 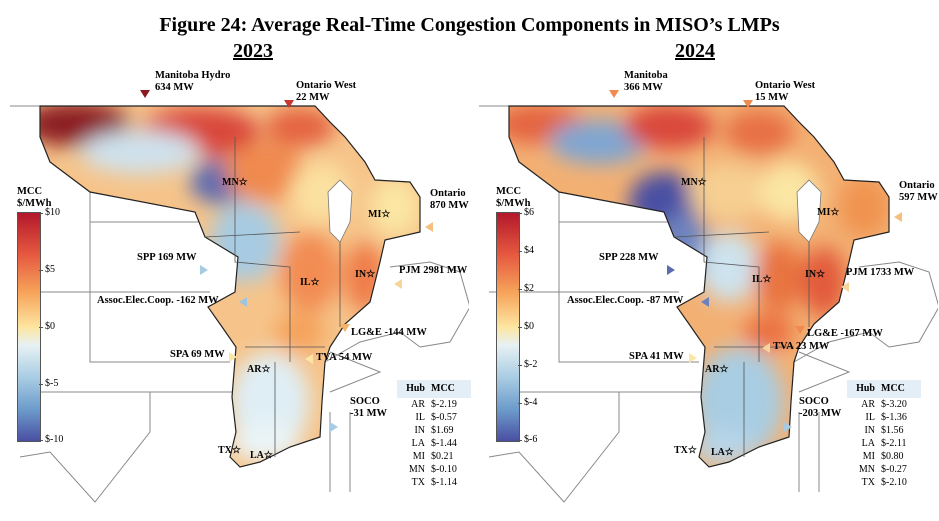 I want to click on legend-tick: $5, so click(x=47, y=269).